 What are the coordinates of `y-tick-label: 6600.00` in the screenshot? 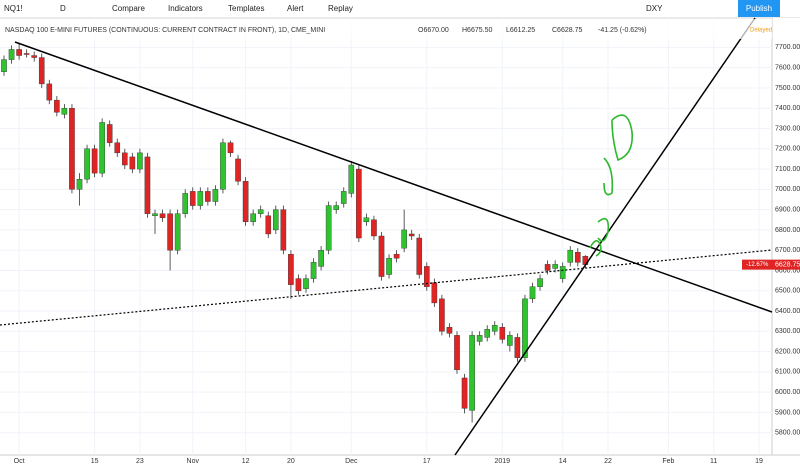 It's located at (787, 270).